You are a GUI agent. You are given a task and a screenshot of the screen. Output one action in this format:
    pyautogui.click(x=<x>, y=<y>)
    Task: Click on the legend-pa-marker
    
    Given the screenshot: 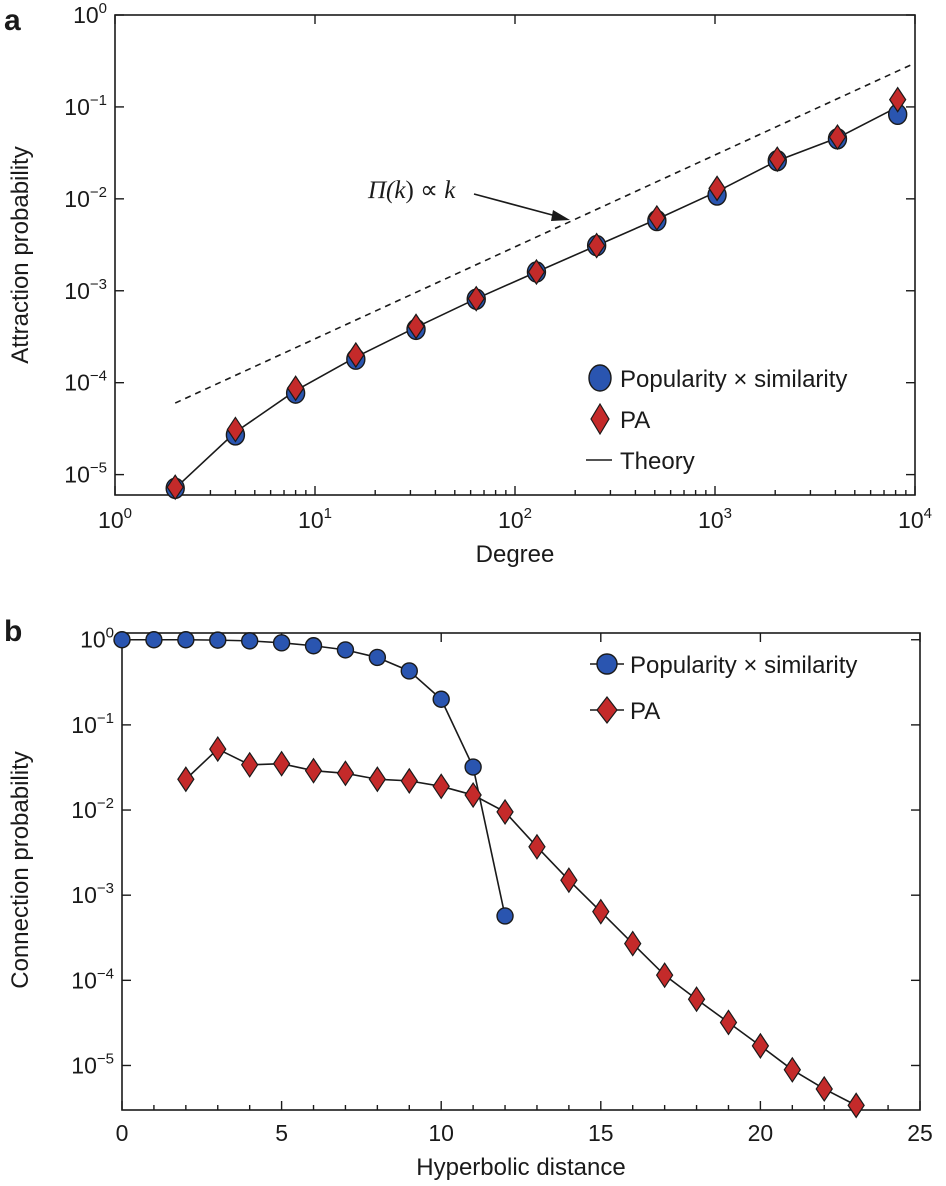 What is the action you would take?
    pyautogui.click(x=600, y=419)
    